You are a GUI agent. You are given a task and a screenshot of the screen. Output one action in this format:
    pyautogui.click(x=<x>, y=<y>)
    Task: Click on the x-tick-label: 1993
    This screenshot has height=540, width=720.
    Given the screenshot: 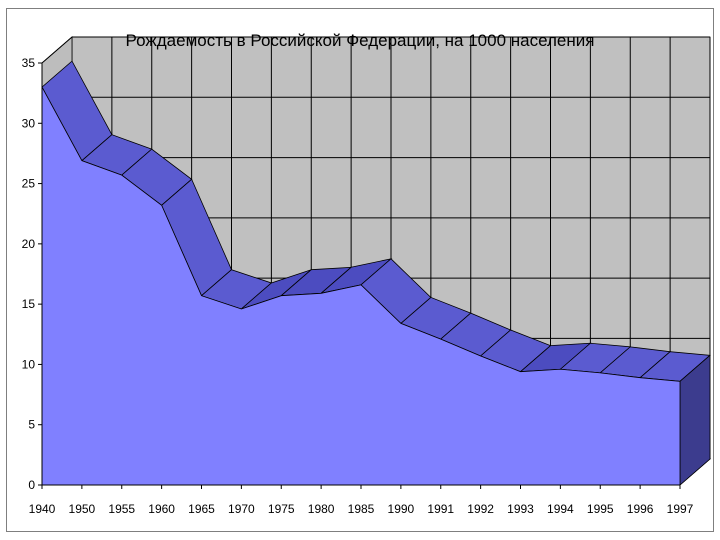 What is the action you would take?
    pyautogui.click(x=520, y=509)
    